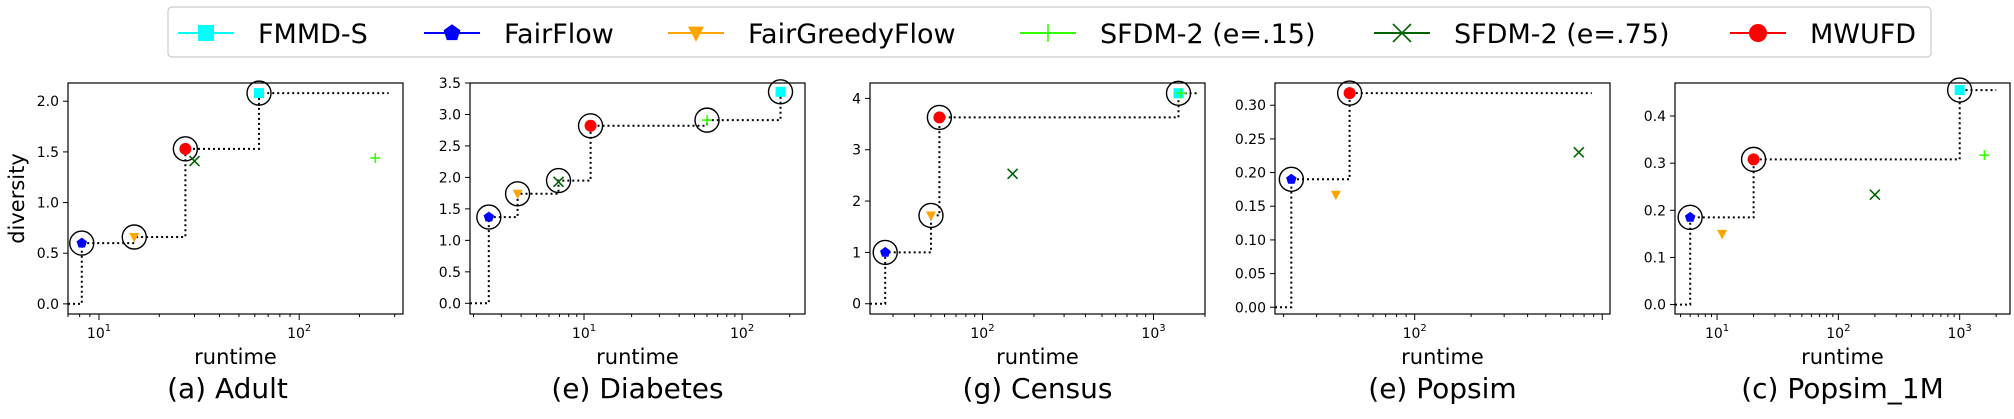 The image size is (2014, 419). Describe the element at coordinates (1250, 308) in the screenshot. I see `y-tick-label: 0.00` at that location.